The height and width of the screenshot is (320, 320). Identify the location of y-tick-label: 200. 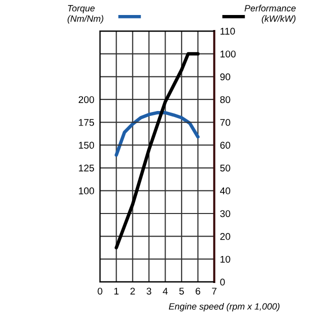
(86, 100).